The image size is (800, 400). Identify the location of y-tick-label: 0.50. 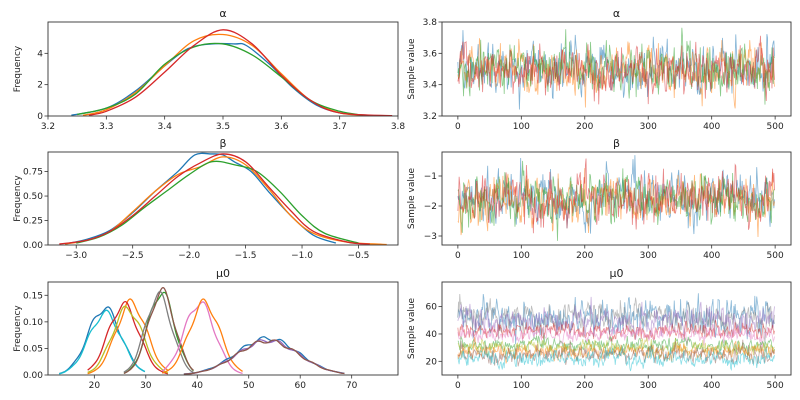
(33, 197).